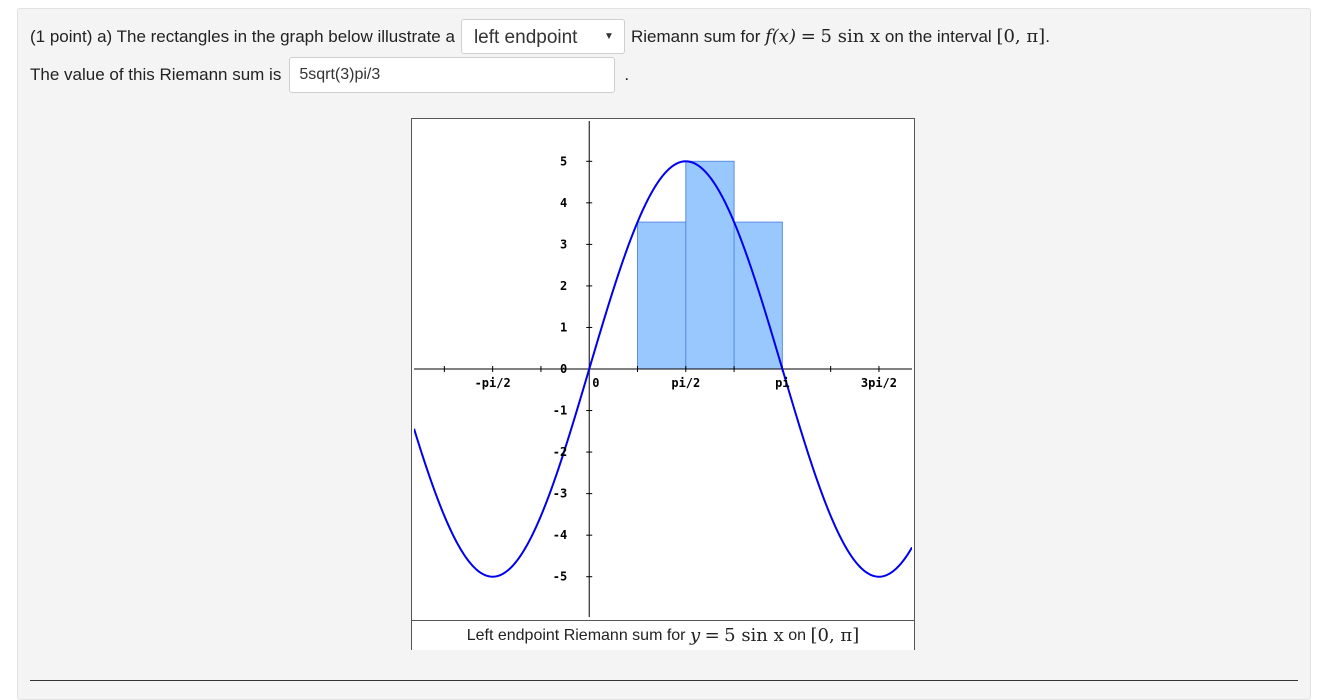  What do you see at coordinates (563, 203) in the screenshot?
I see `y-tick-label: 4` at bounding box center [563, 203].